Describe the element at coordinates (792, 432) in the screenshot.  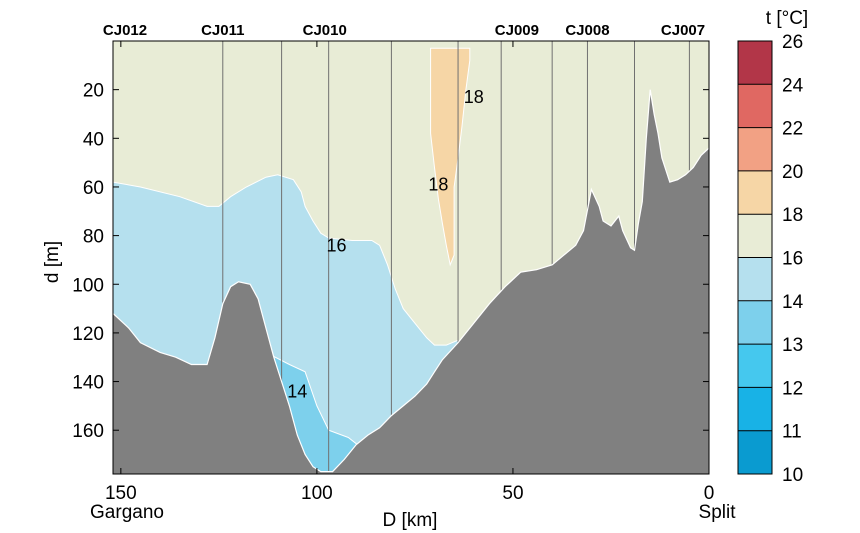
I see `colorbar-tick-label: 11` at that location.